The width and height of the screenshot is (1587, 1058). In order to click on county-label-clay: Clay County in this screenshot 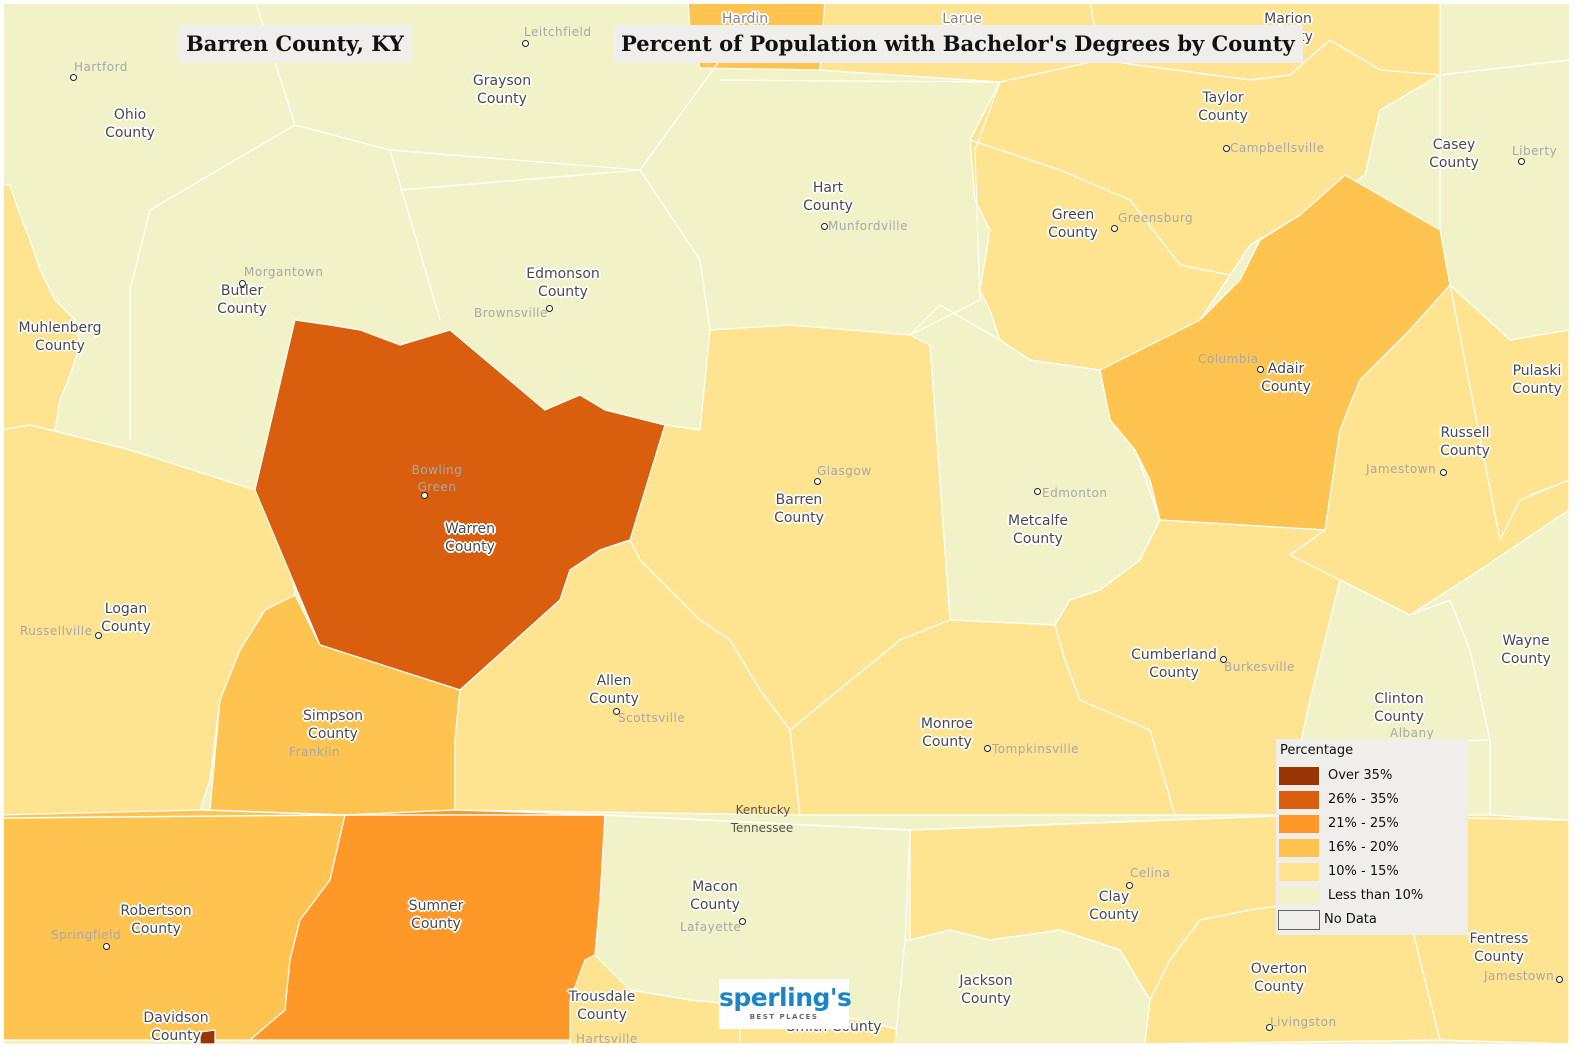, I will do `click(1114, 906)`.